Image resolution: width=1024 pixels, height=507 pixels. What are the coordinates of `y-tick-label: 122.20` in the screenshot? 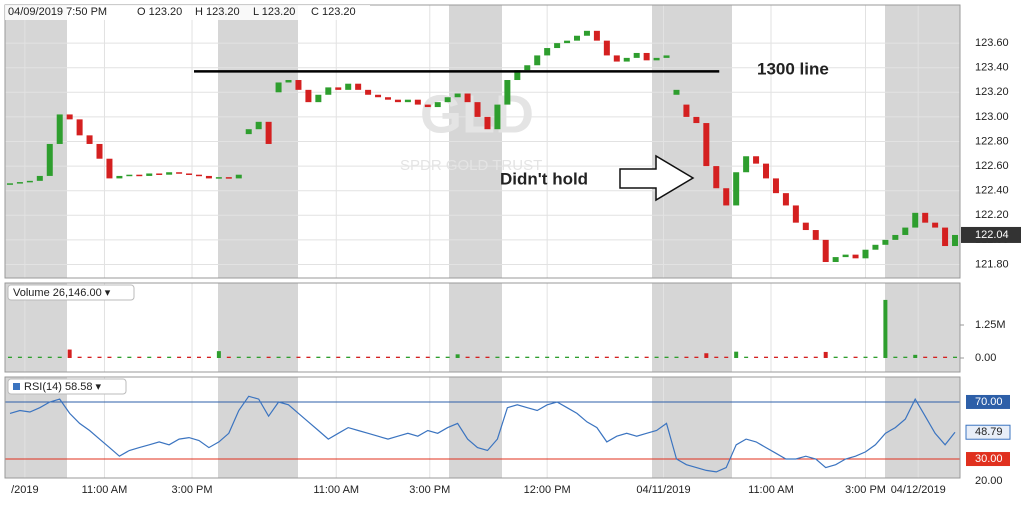 It's located at (992, 215).